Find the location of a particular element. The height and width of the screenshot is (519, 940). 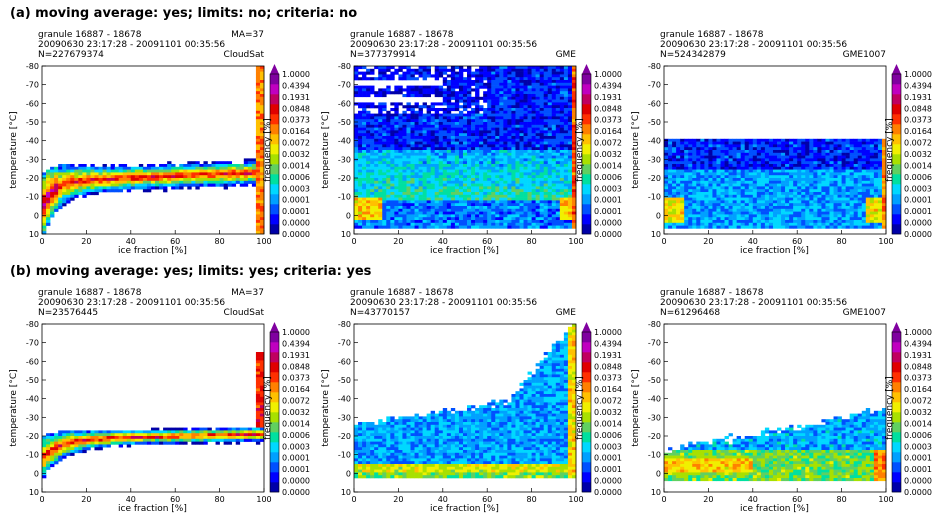

colorbar-segment is located at coordinates (586, 229).